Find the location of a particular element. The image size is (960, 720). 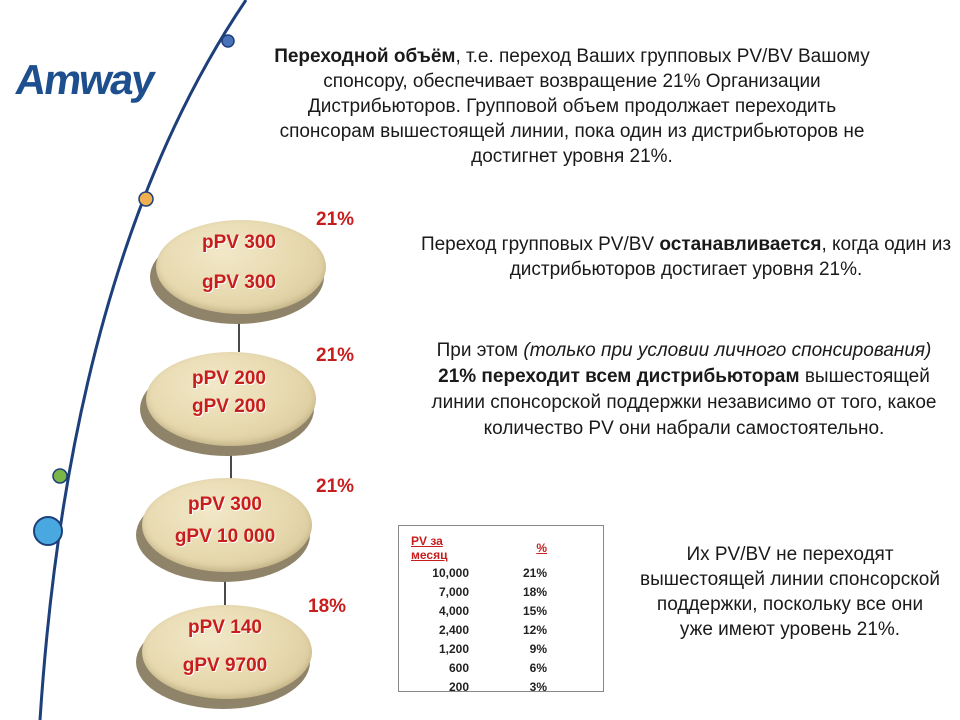

level-percent-2: 21% is located at coordinates (335, 355).